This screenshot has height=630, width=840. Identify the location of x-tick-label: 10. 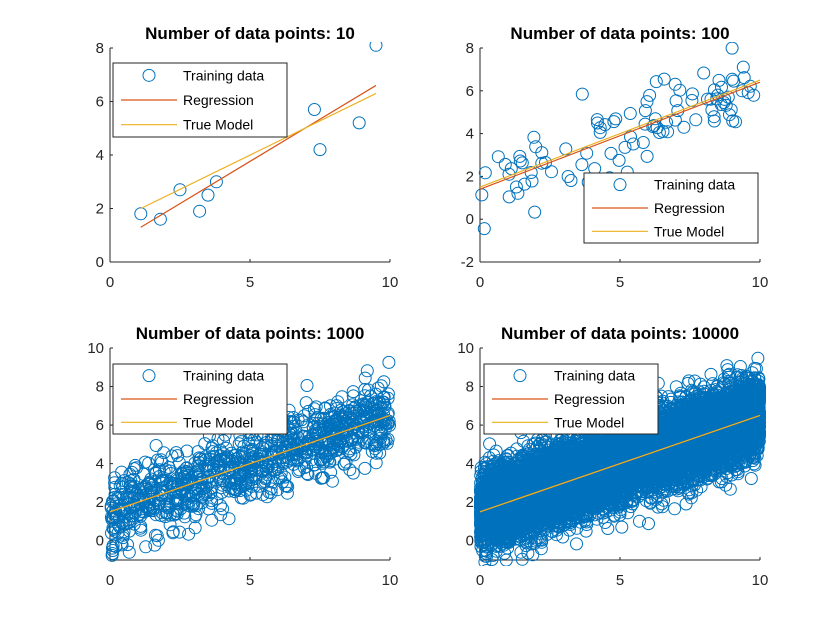
(390, 580).